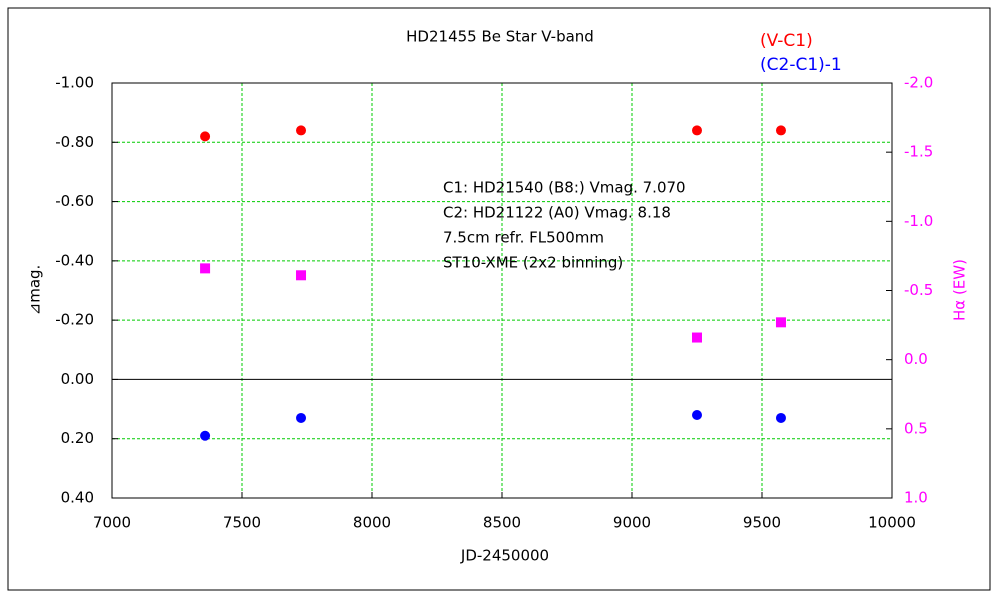 This screenshot has height=604, width=1000. I want to click on y-tick-label: -0.80, so click(74, 142).